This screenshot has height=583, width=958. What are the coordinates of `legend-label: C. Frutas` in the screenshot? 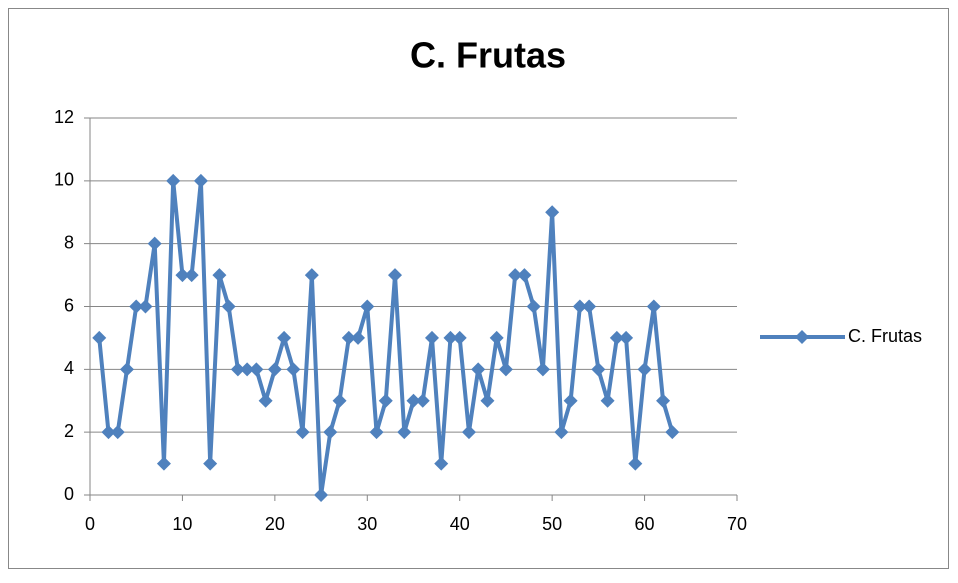 It's located at (885, 336).